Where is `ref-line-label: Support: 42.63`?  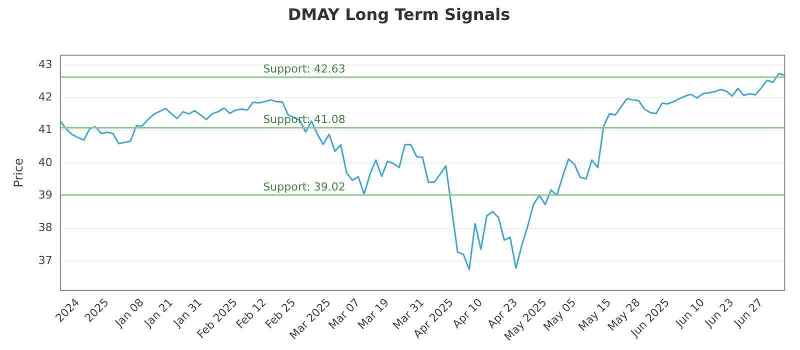
ref-line-label: Support: 42.63 is located at coordinates (304, 69).